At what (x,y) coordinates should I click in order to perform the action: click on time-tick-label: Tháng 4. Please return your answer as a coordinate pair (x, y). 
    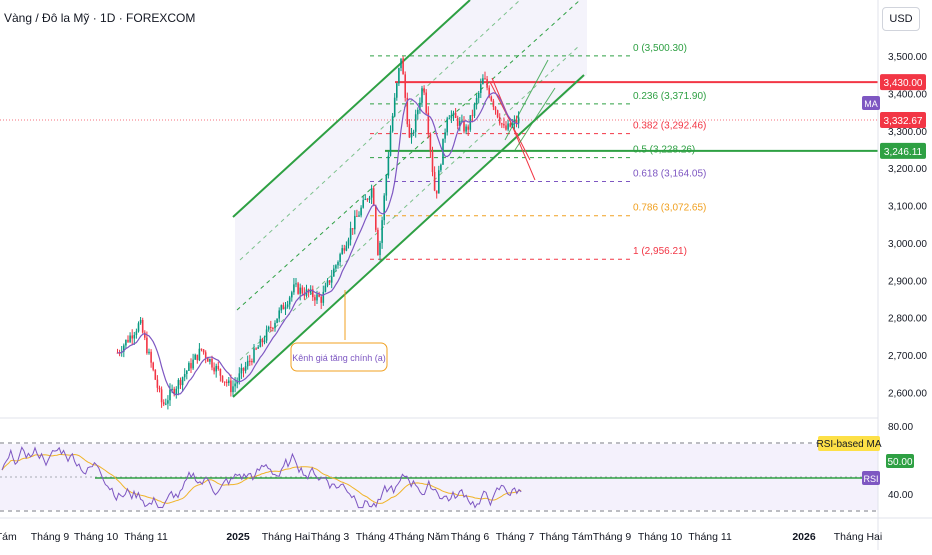
    Looking at the image, I should click on (375, 537).